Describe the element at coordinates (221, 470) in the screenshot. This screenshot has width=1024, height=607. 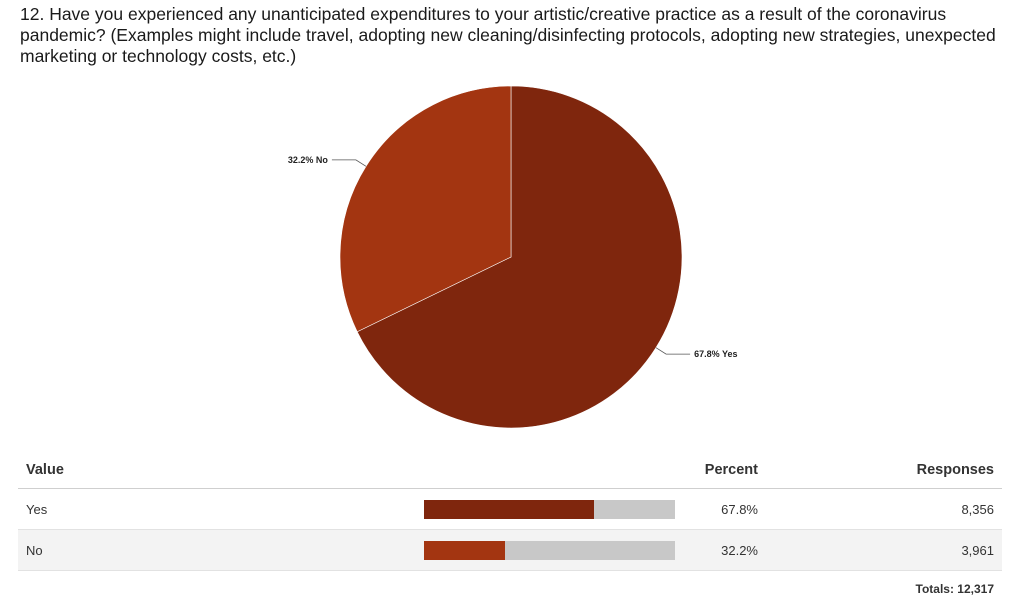
I see `header-value: Value` at that location.